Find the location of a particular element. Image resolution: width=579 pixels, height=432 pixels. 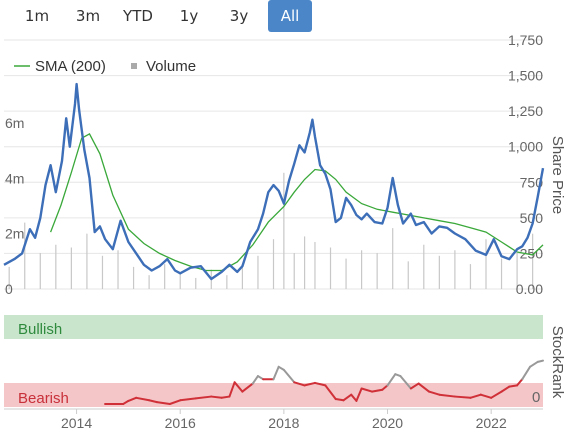

range-1m-button: 1m is located at coordinates (37, 16).